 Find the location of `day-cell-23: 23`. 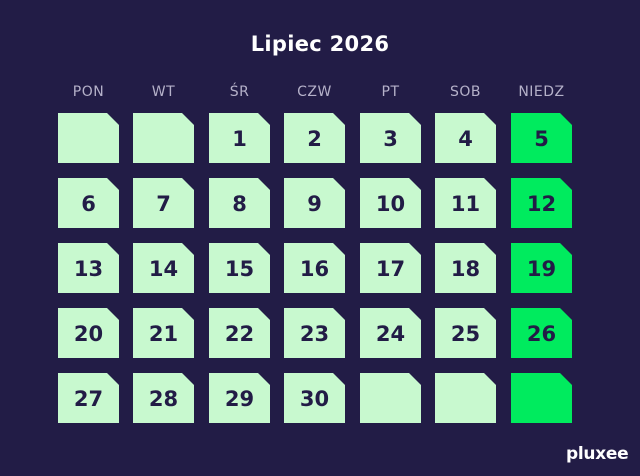

day-cell-23: 23 is located at coordinates (314, 333).